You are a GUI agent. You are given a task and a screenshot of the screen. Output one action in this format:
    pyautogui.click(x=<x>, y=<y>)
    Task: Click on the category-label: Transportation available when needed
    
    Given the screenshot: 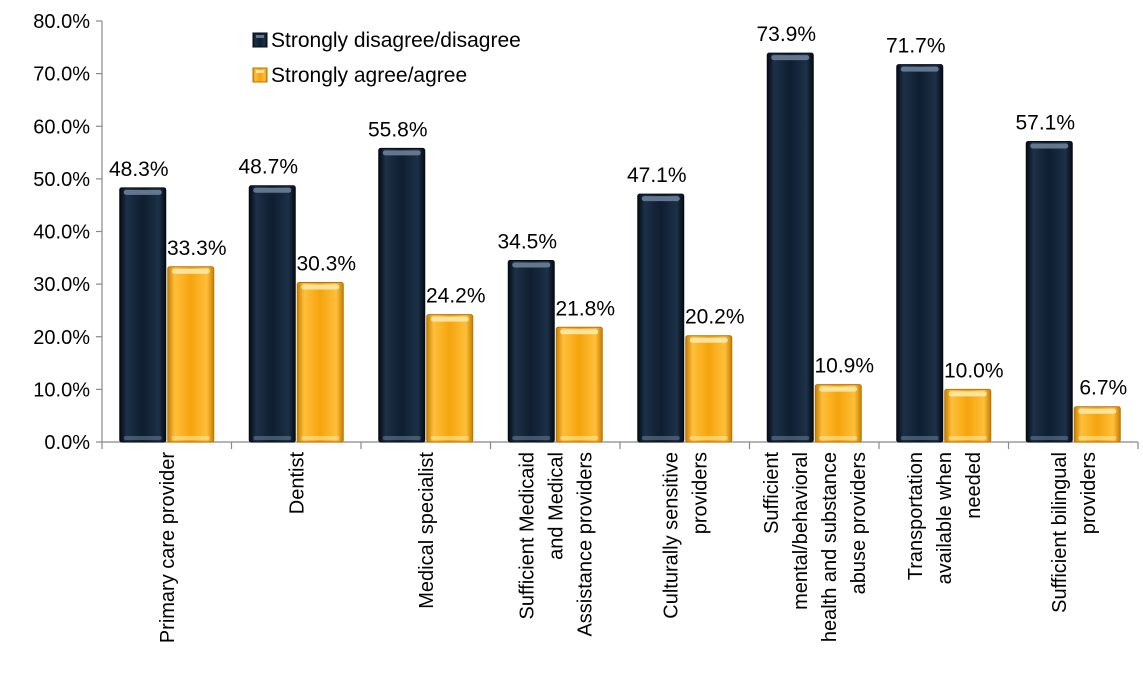 What is the action you would take?
    pyautogui.click(x=945, y=518)
    